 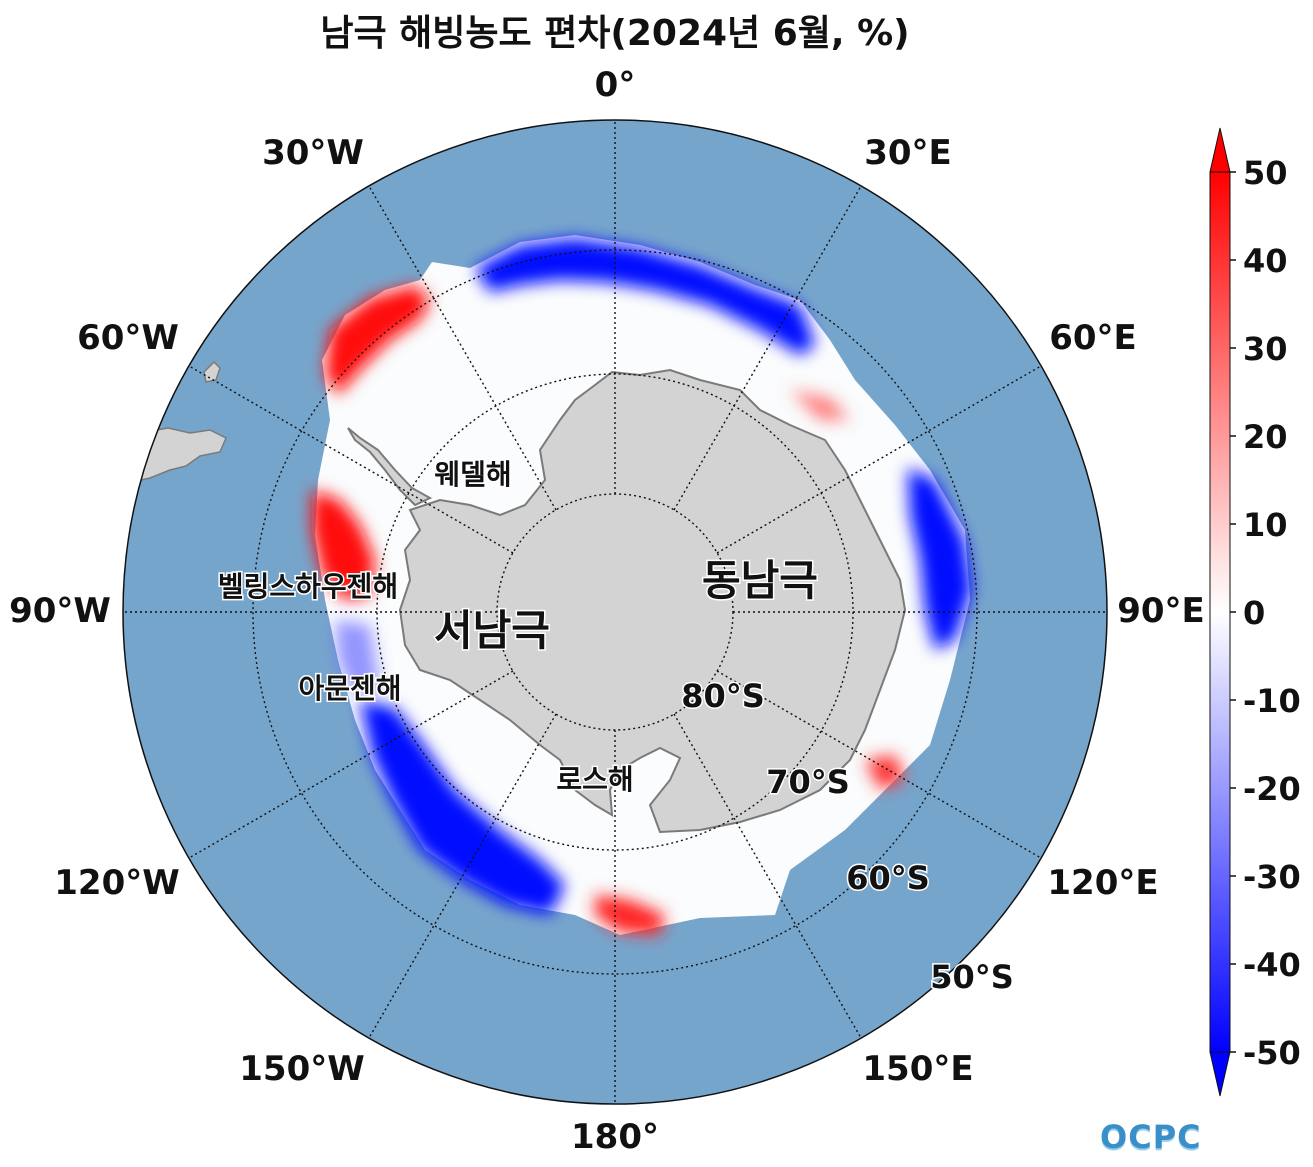 I want to click on map-title: 남극 해빙농도 편차(2024년 6월, %), so click(x=615, y=33).